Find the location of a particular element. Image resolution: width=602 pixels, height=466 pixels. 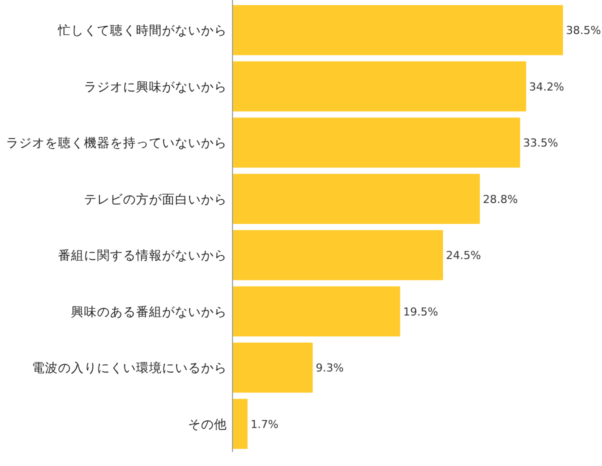

data-label: 33.5% is located at coordinates (540, 143).